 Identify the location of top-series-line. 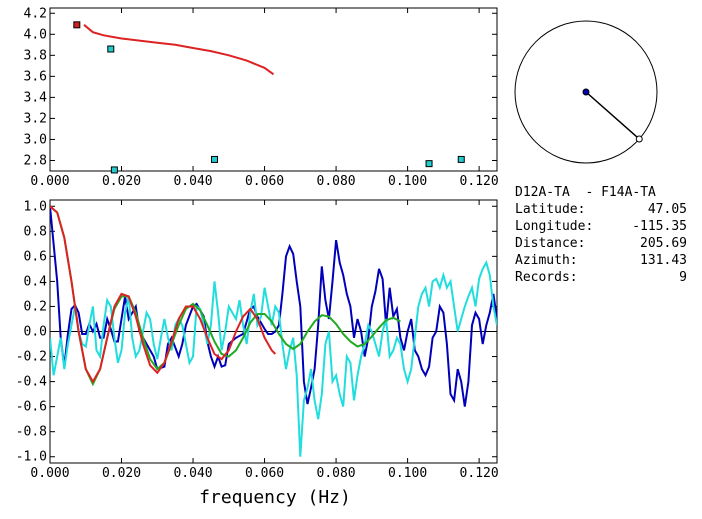
(179, 50).